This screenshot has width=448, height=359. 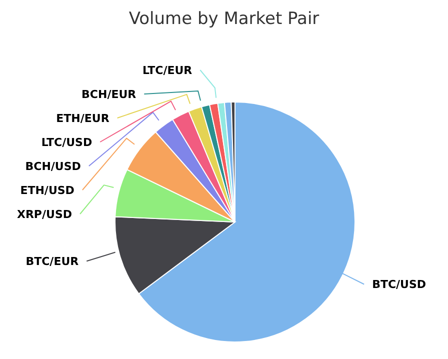 What do you see at coordinates (47, 190) in the screenshot?
I see `slice-label: ETH/USD` at bounding box center [47, 190].